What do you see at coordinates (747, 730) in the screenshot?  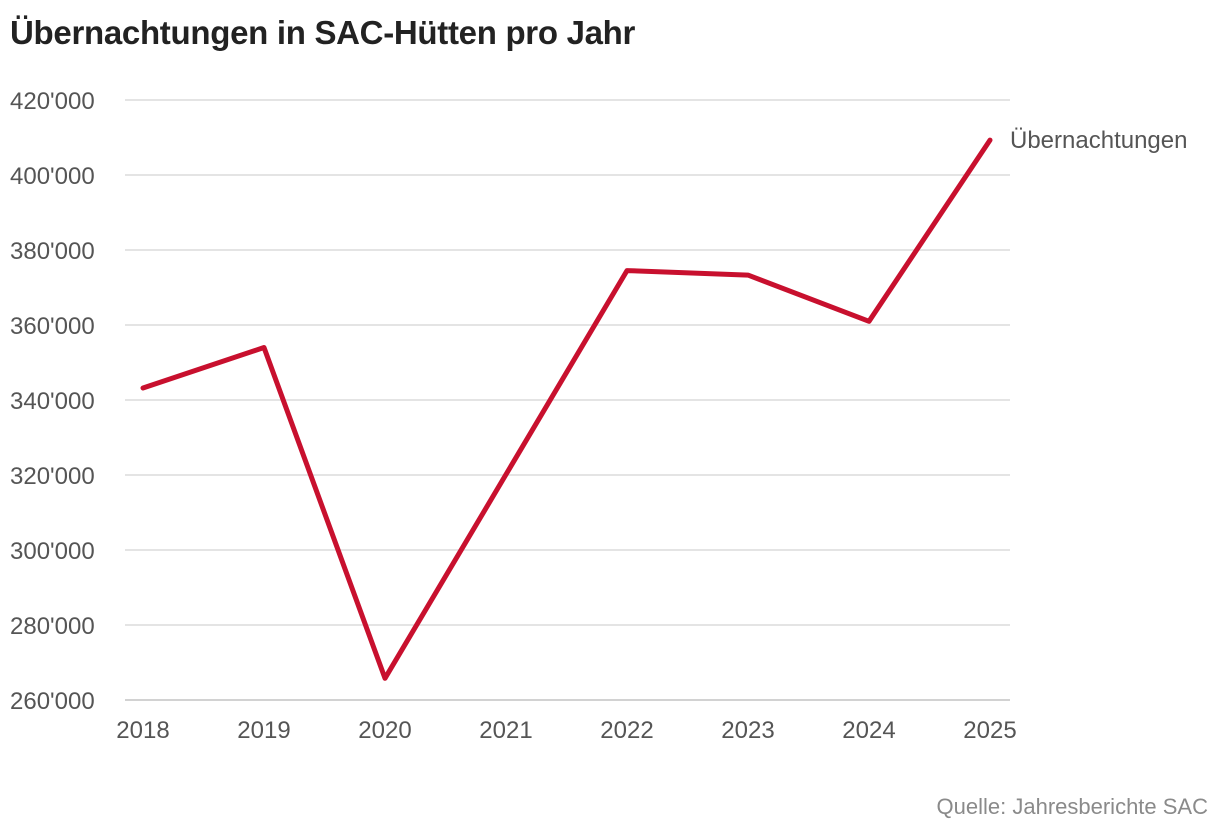 I see `x-tick-label: 2023` at bounding box center [747, 730].